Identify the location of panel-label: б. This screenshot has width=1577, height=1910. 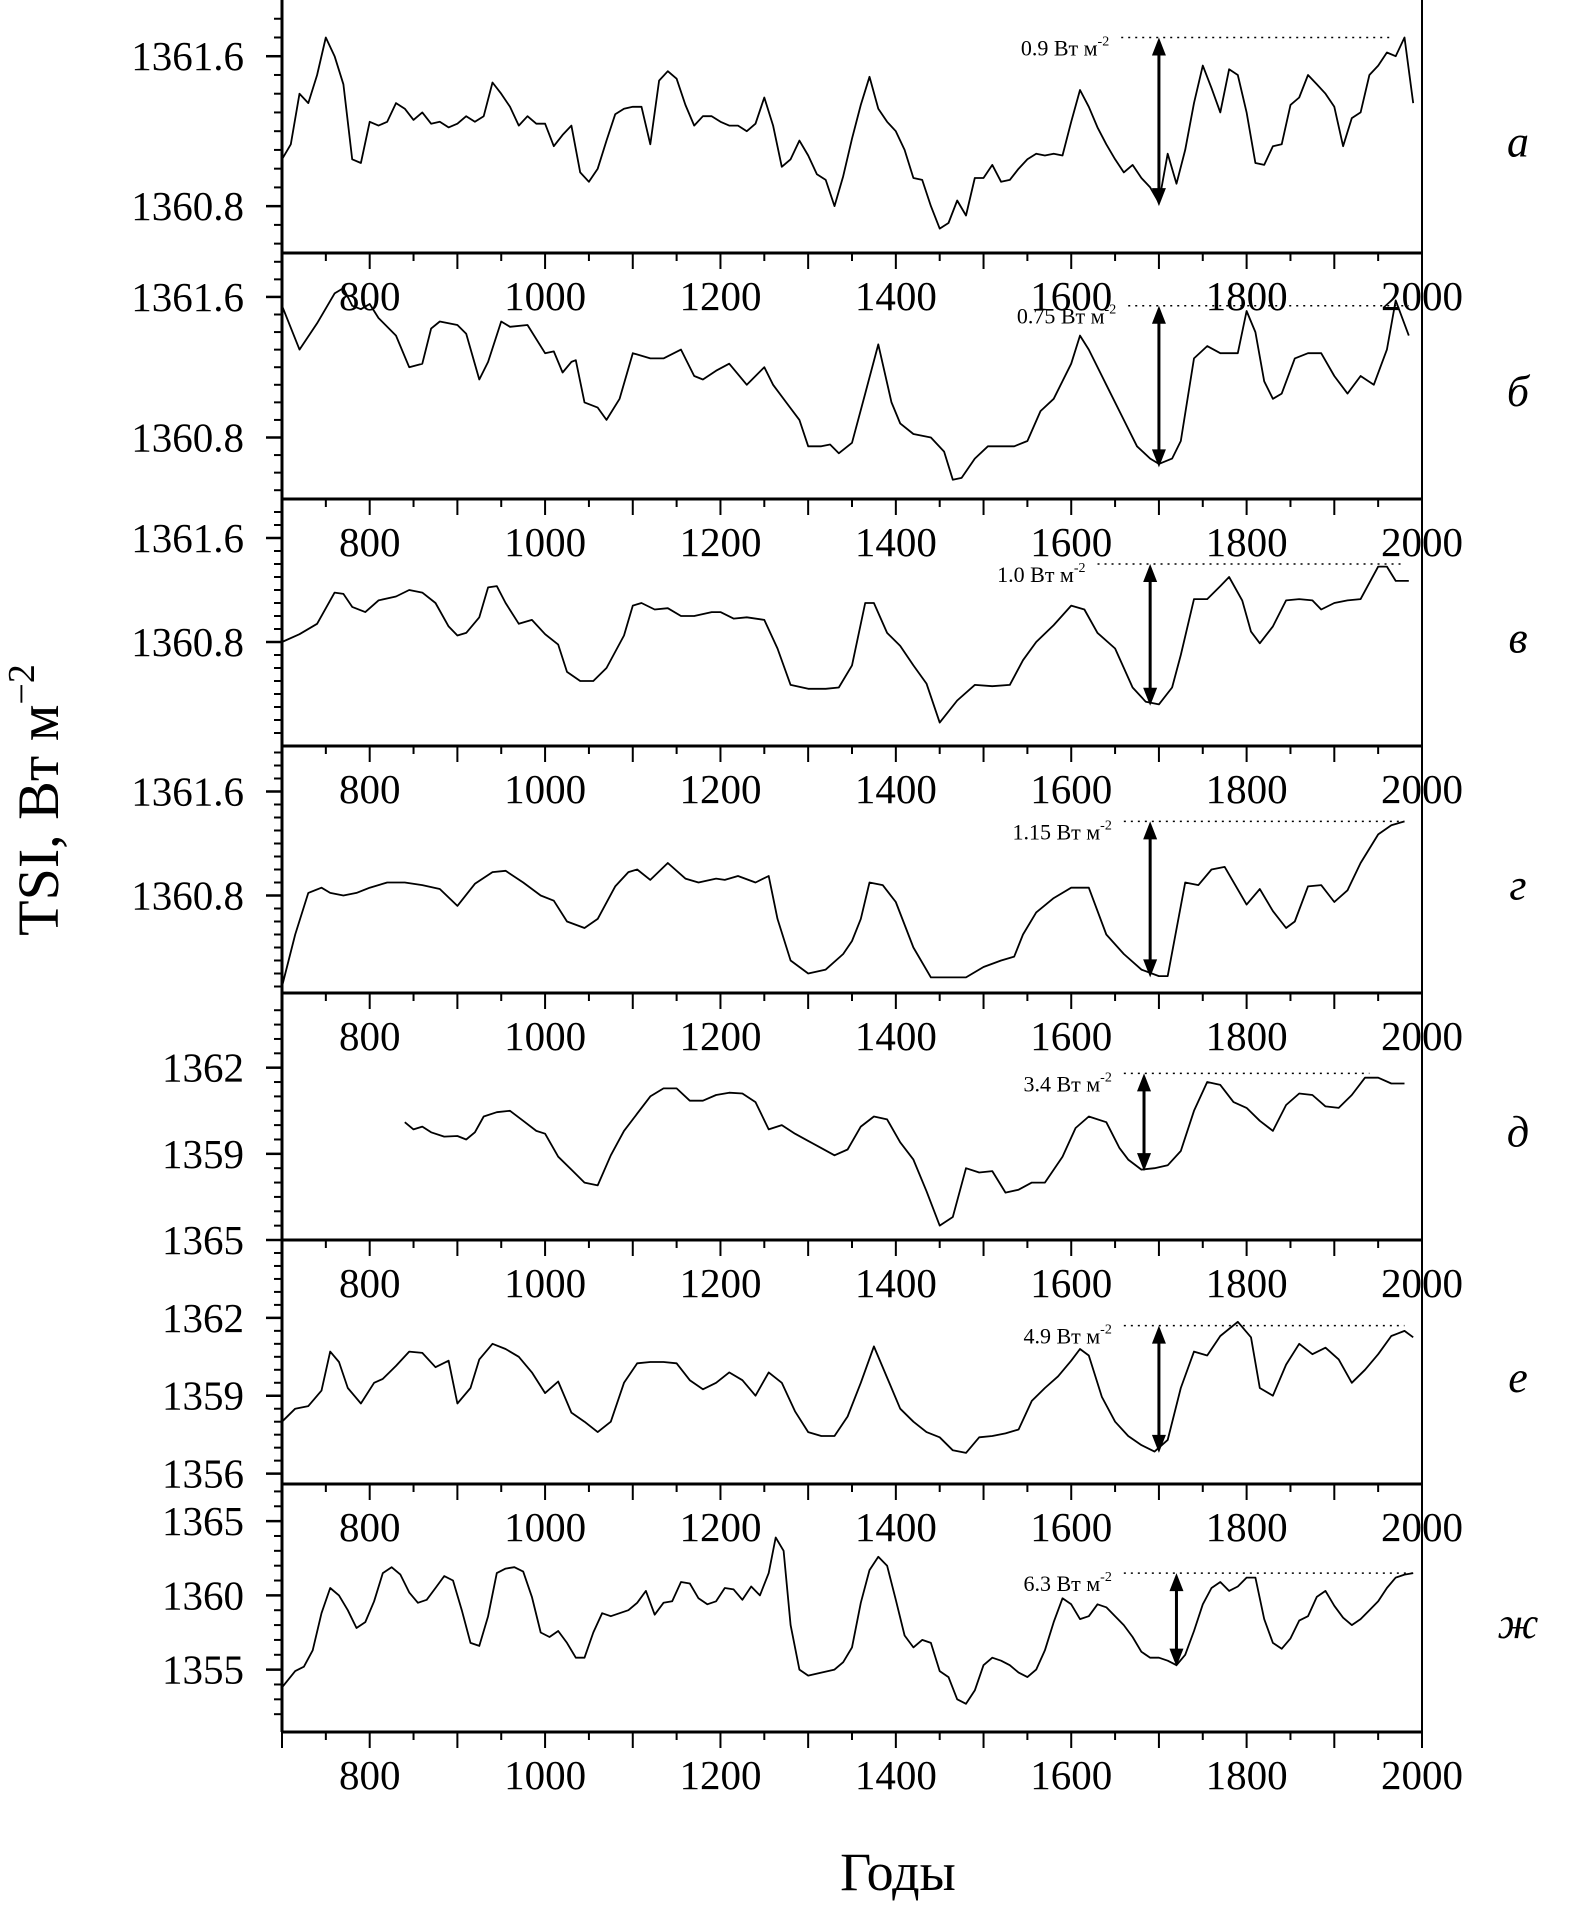
(1519, 391).